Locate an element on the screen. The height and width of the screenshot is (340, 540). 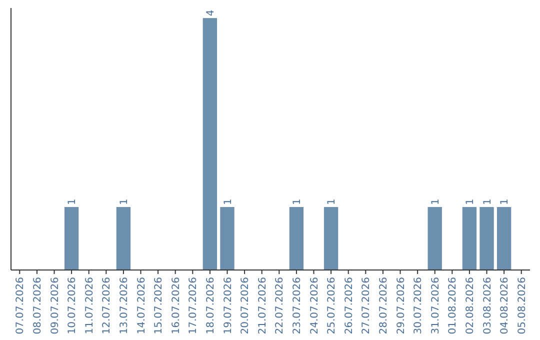
x-tick-label: 02.08.2026 is located at coordinates (470, 305).